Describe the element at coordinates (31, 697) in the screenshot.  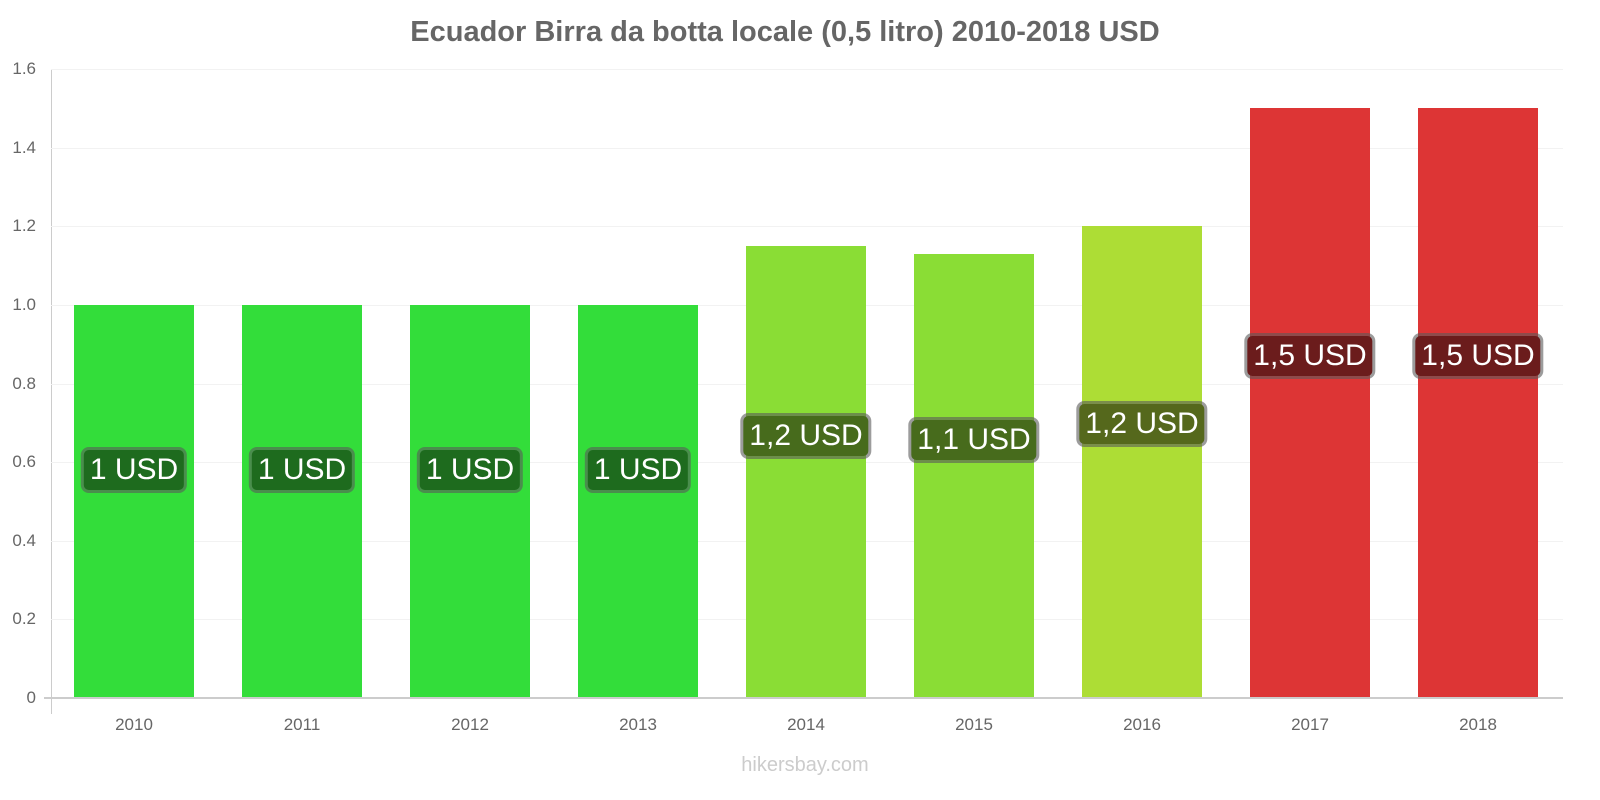
I see `y-tick-label: 0` at that location.